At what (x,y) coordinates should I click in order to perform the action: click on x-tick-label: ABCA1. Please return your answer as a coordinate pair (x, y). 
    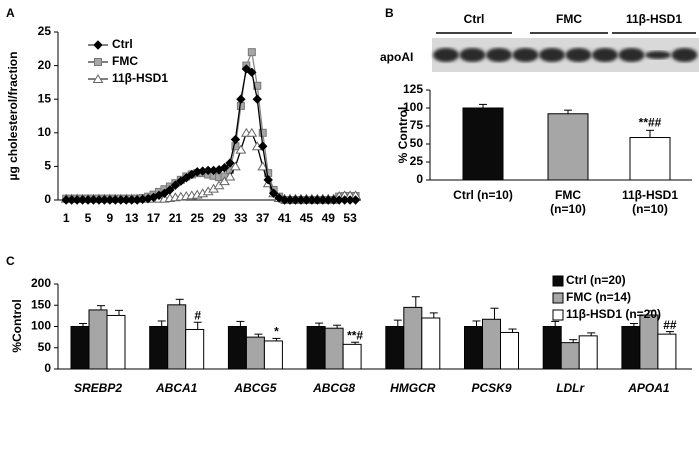
    Looking at the image, I should click on (176, 388).